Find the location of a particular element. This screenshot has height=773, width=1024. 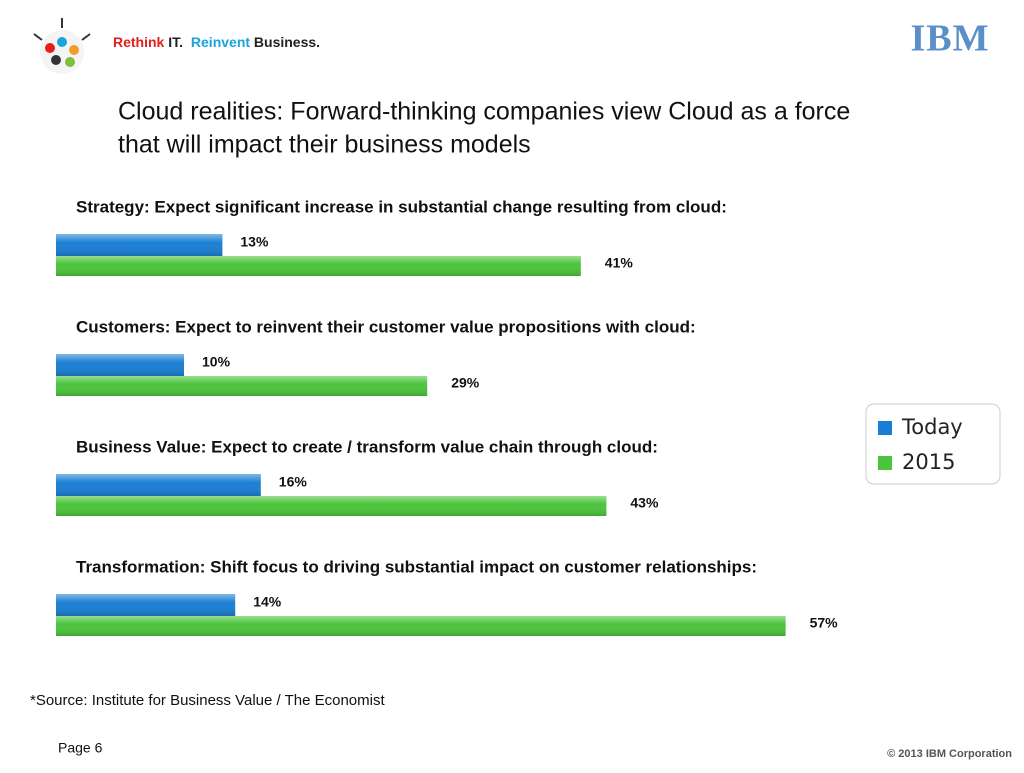

tagline-part: IT. is located at coordinates (175, 42).